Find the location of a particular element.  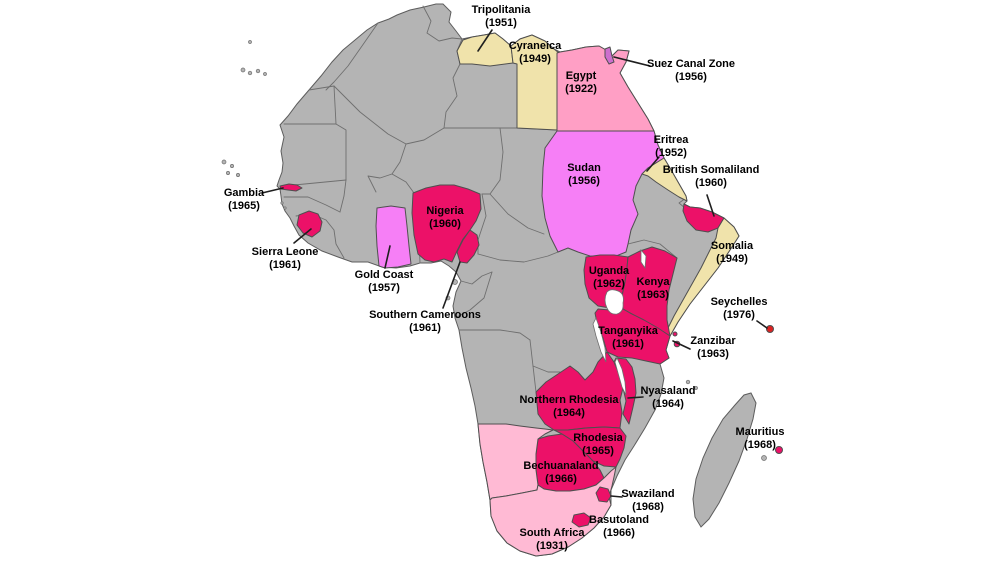

region-southern-cameroons is located at coordinates (468, 246).